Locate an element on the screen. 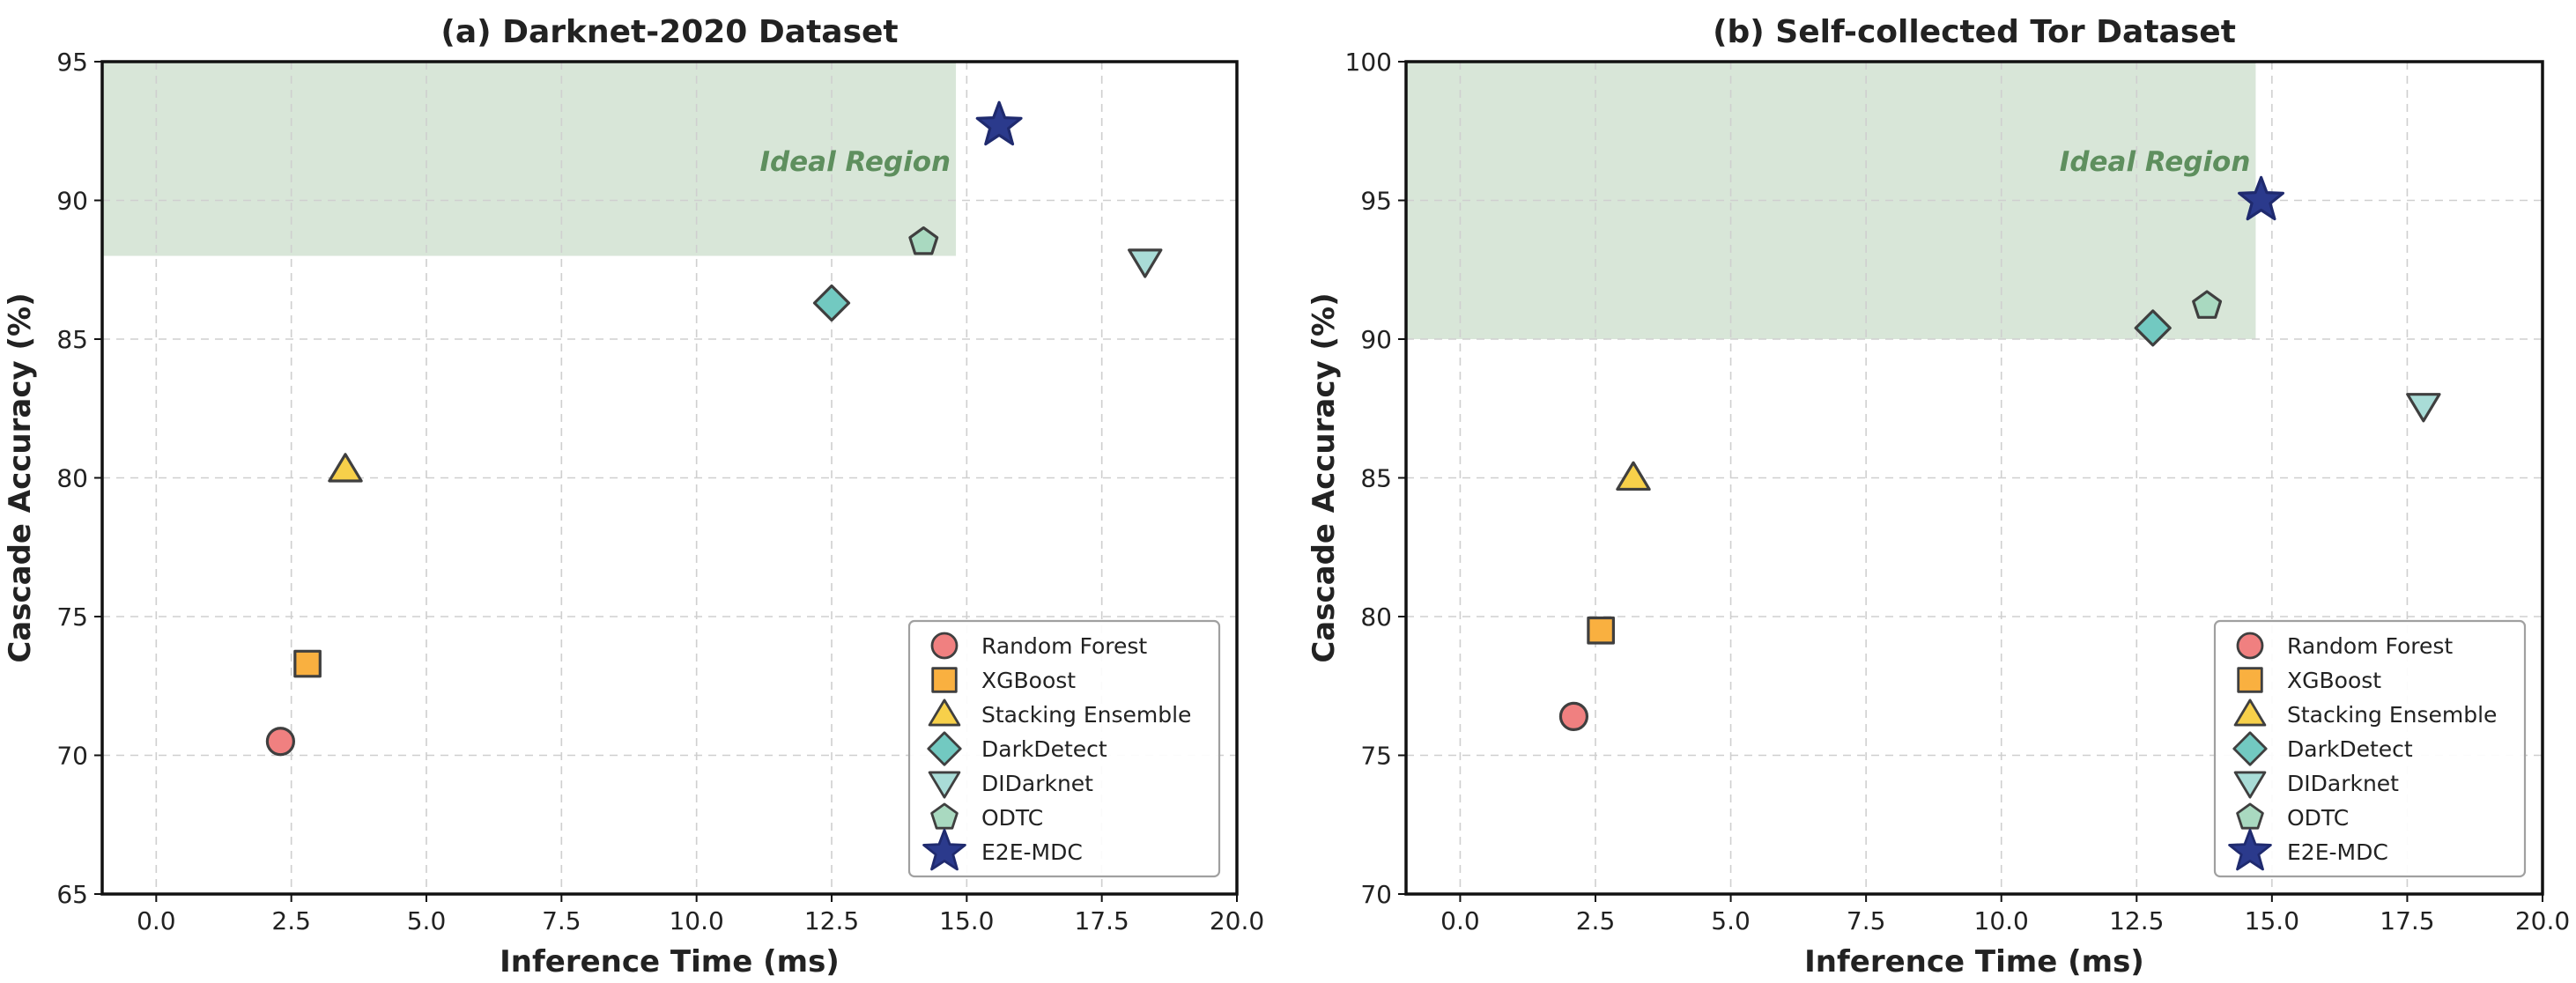 The height and width of the screenshot is (983, 2576). chart-title: (a) Darknet-2020 Dataset is located at coordinates (669, 32).